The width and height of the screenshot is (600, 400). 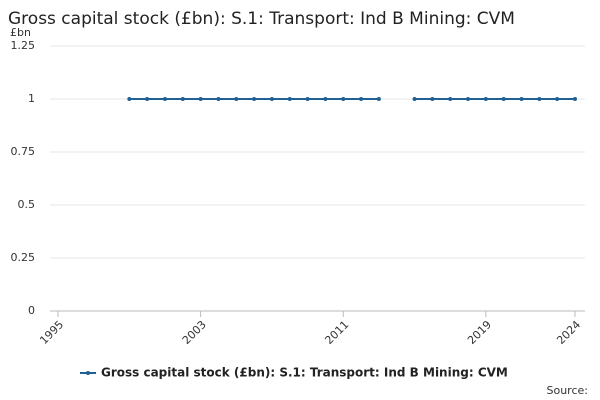 I want to click on legend-swatch-marker, so click(x=88, y=373).